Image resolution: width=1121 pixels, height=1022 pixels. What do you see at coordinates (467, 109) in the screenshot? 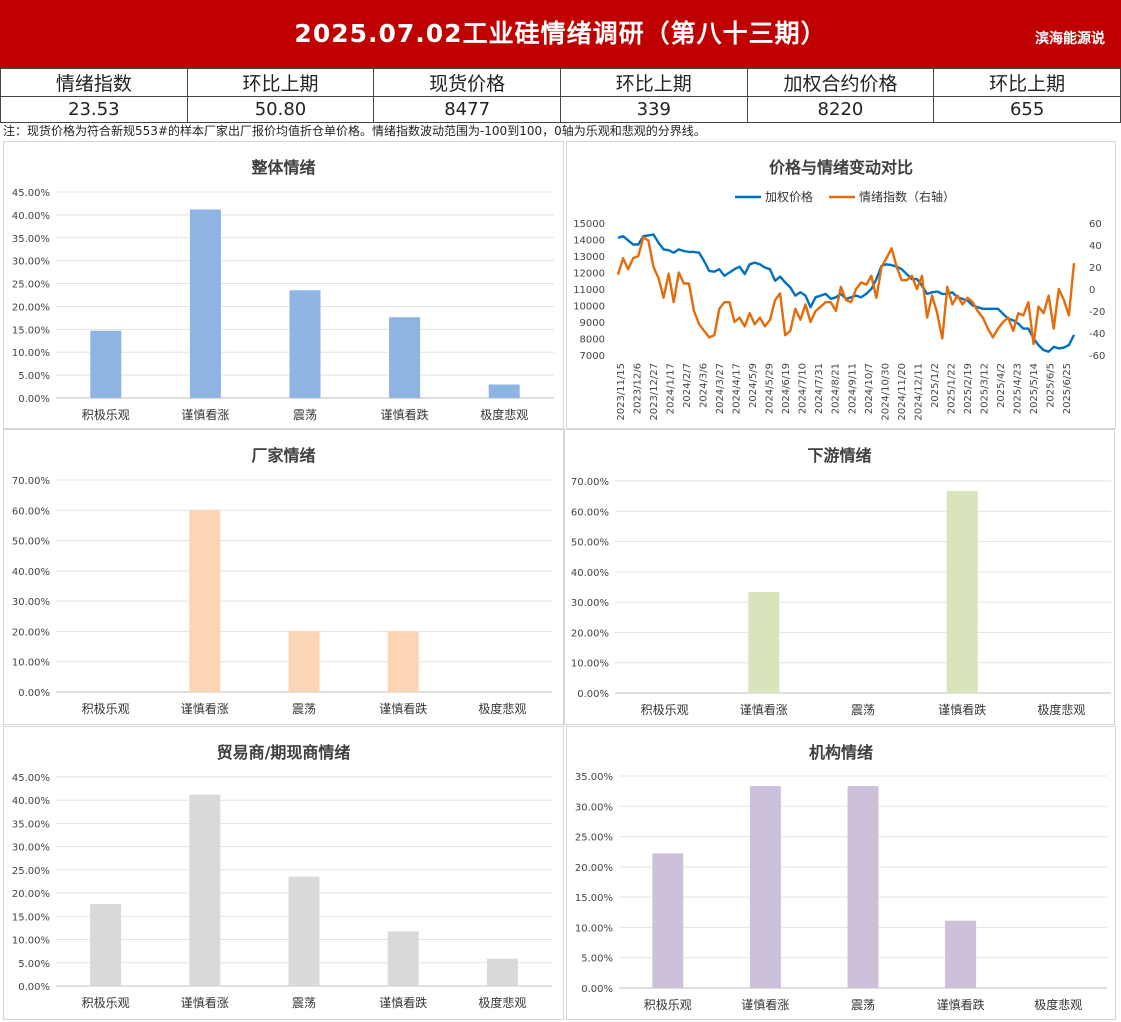
I see `summary-value-spot-price: 8477` at bounding box center [467, 109].